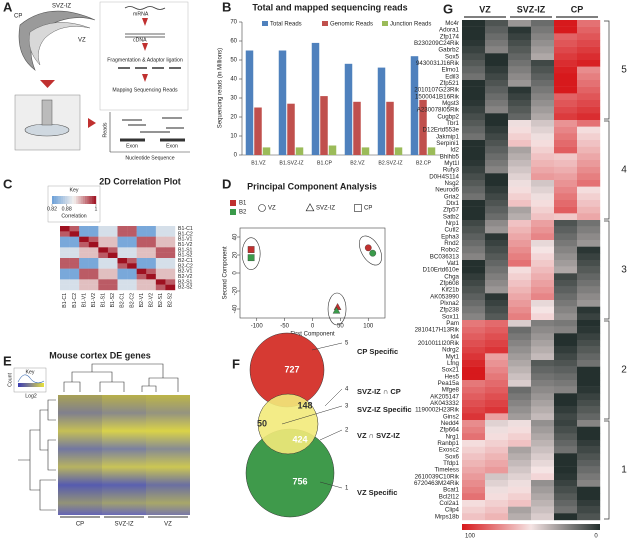 This screenshot has width=637, height=542. What do you see at coordinates (185, 234) in the screenshot?
I see `row-label: B1-C2` at bounding box center [185, 234].